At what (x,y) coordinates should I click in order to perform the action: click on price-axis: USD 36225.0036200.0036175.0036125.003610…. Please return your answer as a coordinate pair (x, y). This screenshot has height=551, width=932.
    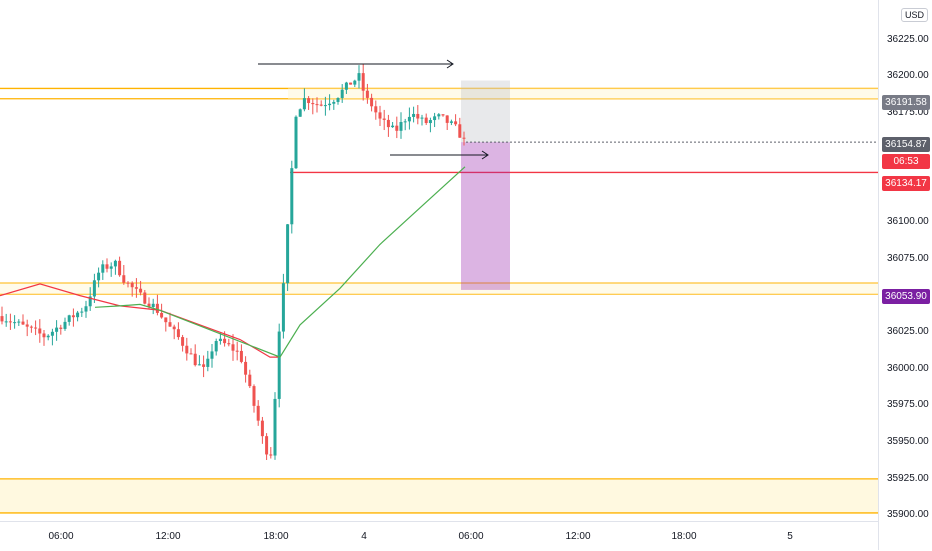
    Looking at the image, I should click on (905, 275).